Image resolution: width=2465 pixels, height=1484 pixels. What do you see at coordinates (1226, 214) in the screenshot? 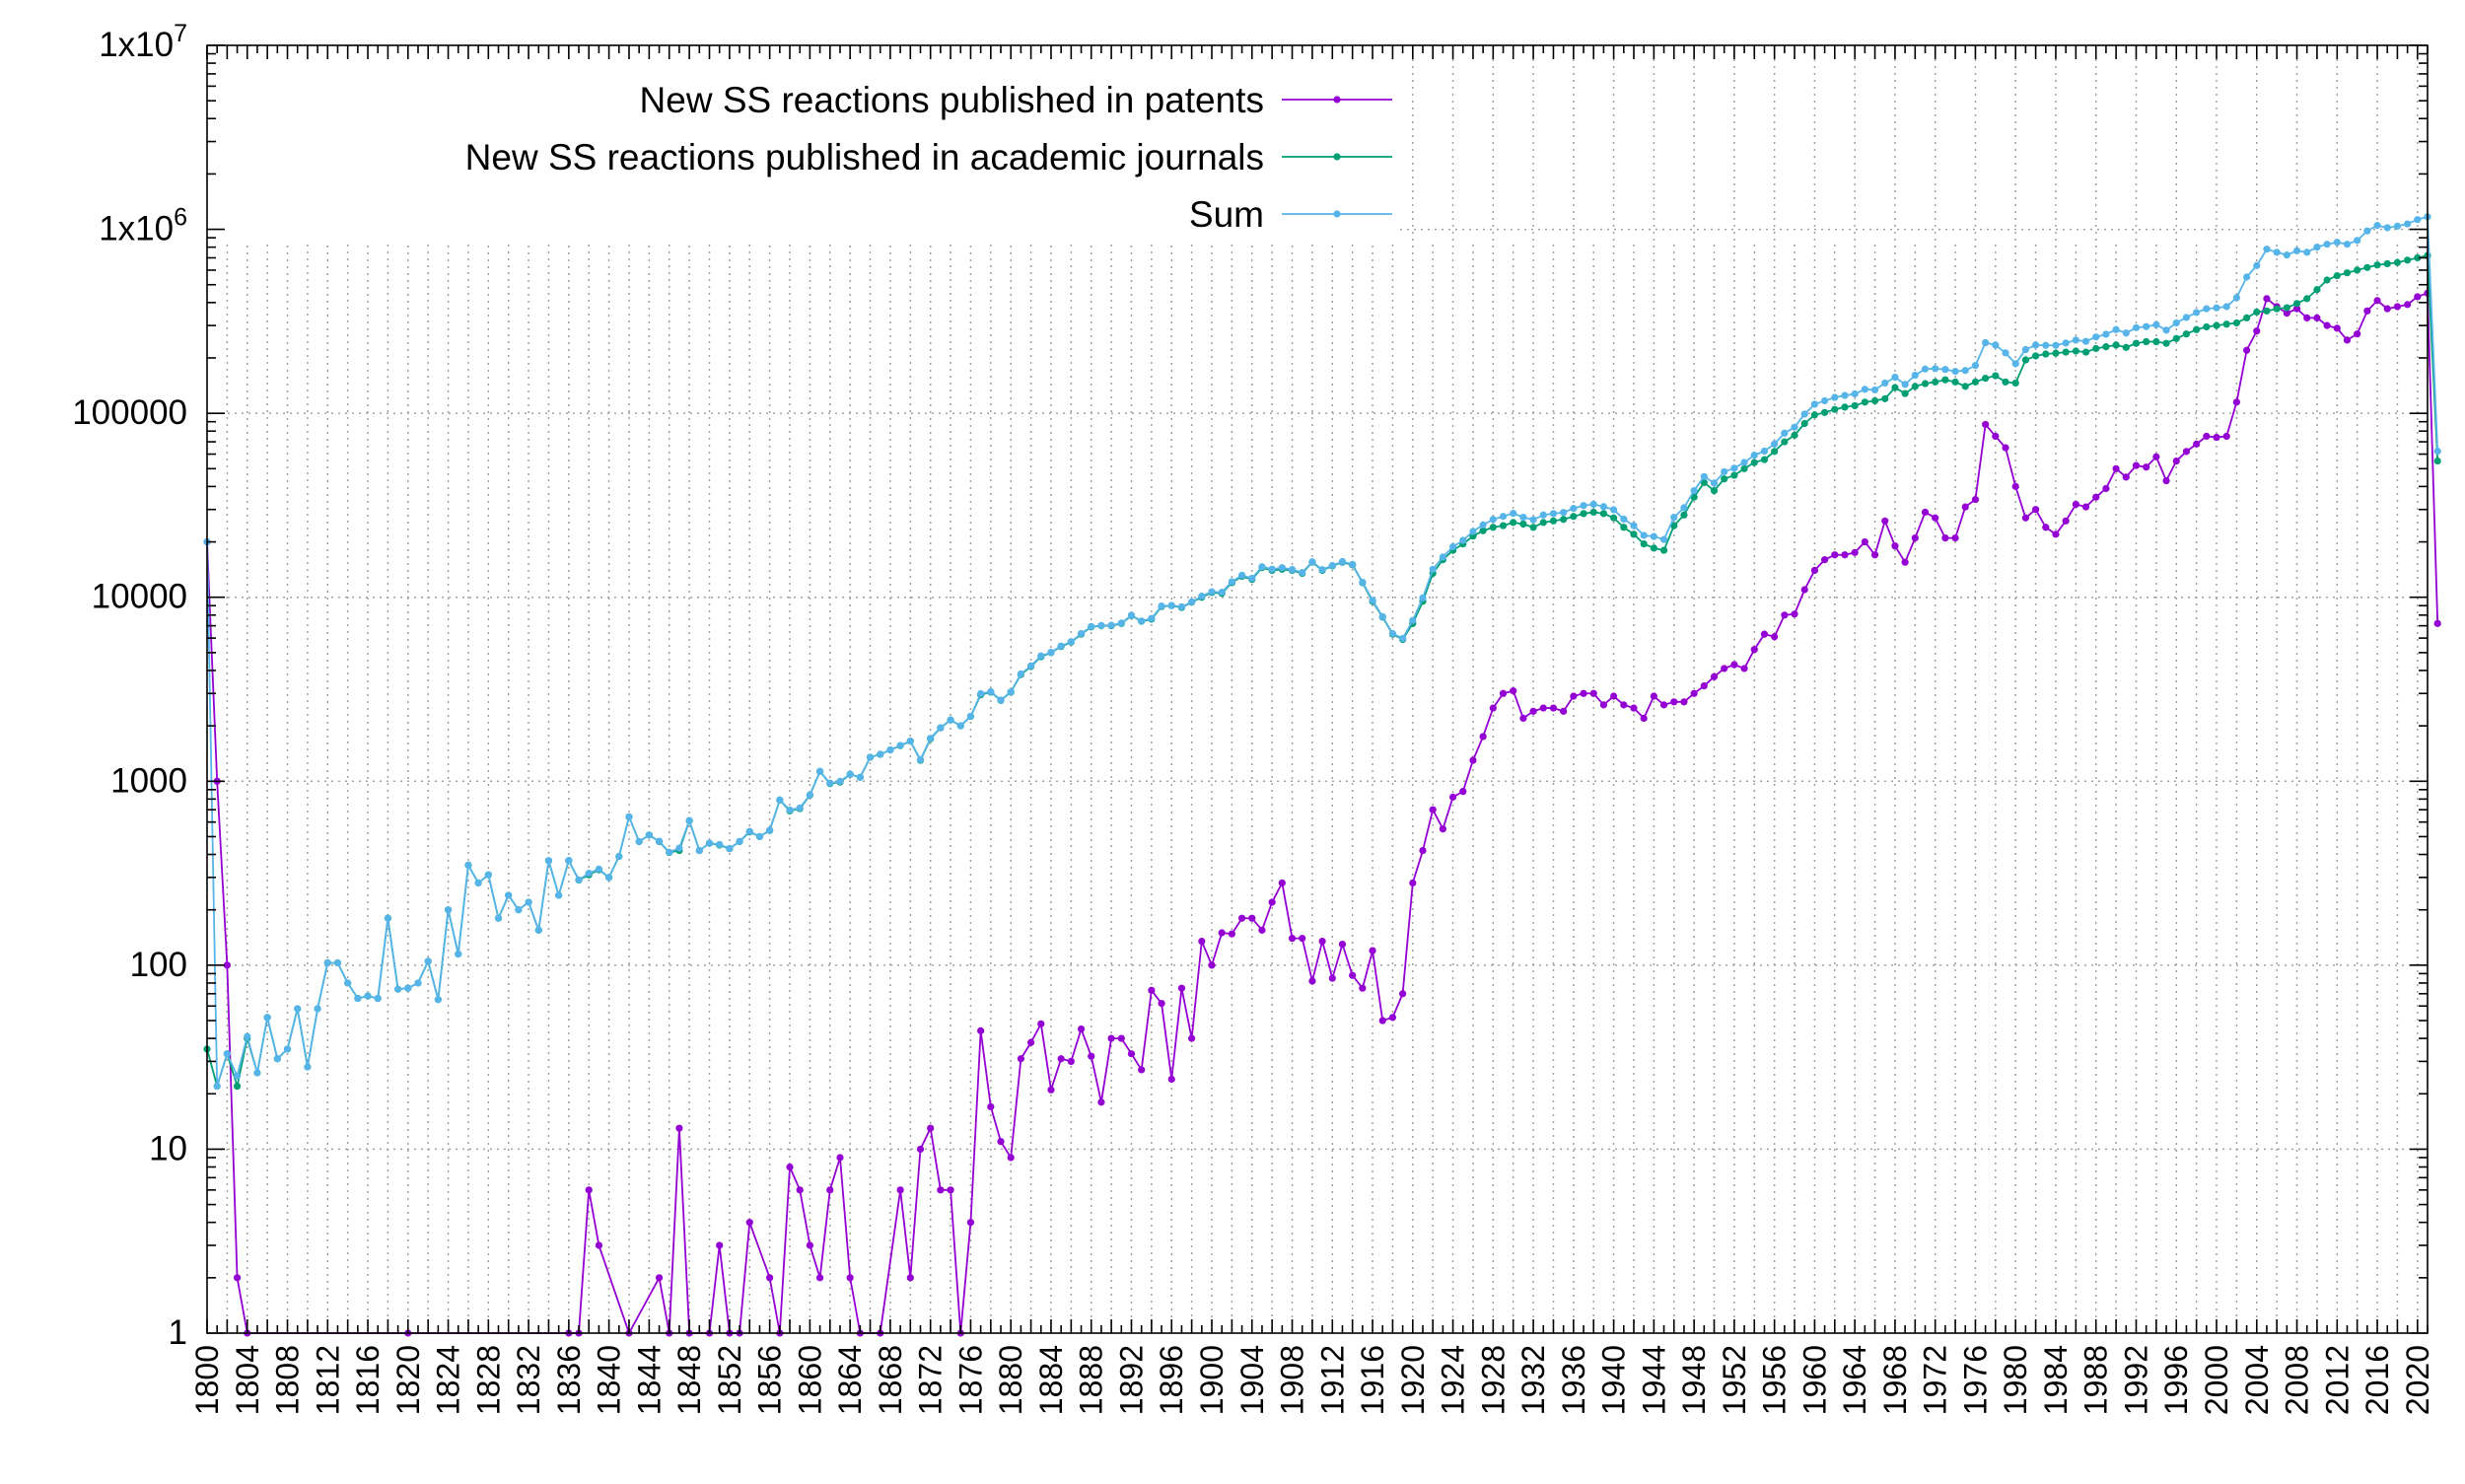
I see `legend-label: Sum` at bounding box center [1226, 214].